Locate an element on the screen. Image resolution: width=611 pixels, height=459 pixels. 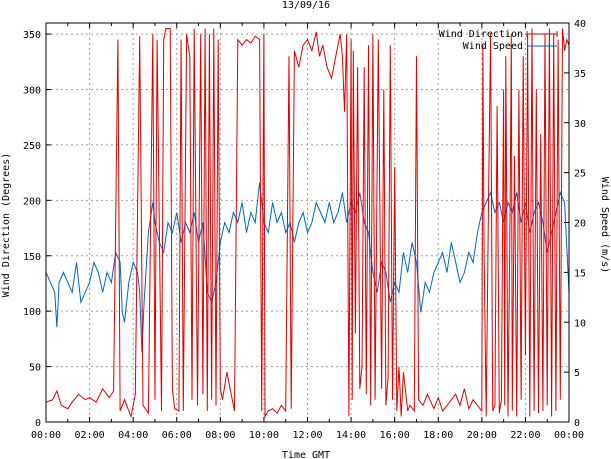
y-left-tick-label: 100 is located at coordinates (32, 312).